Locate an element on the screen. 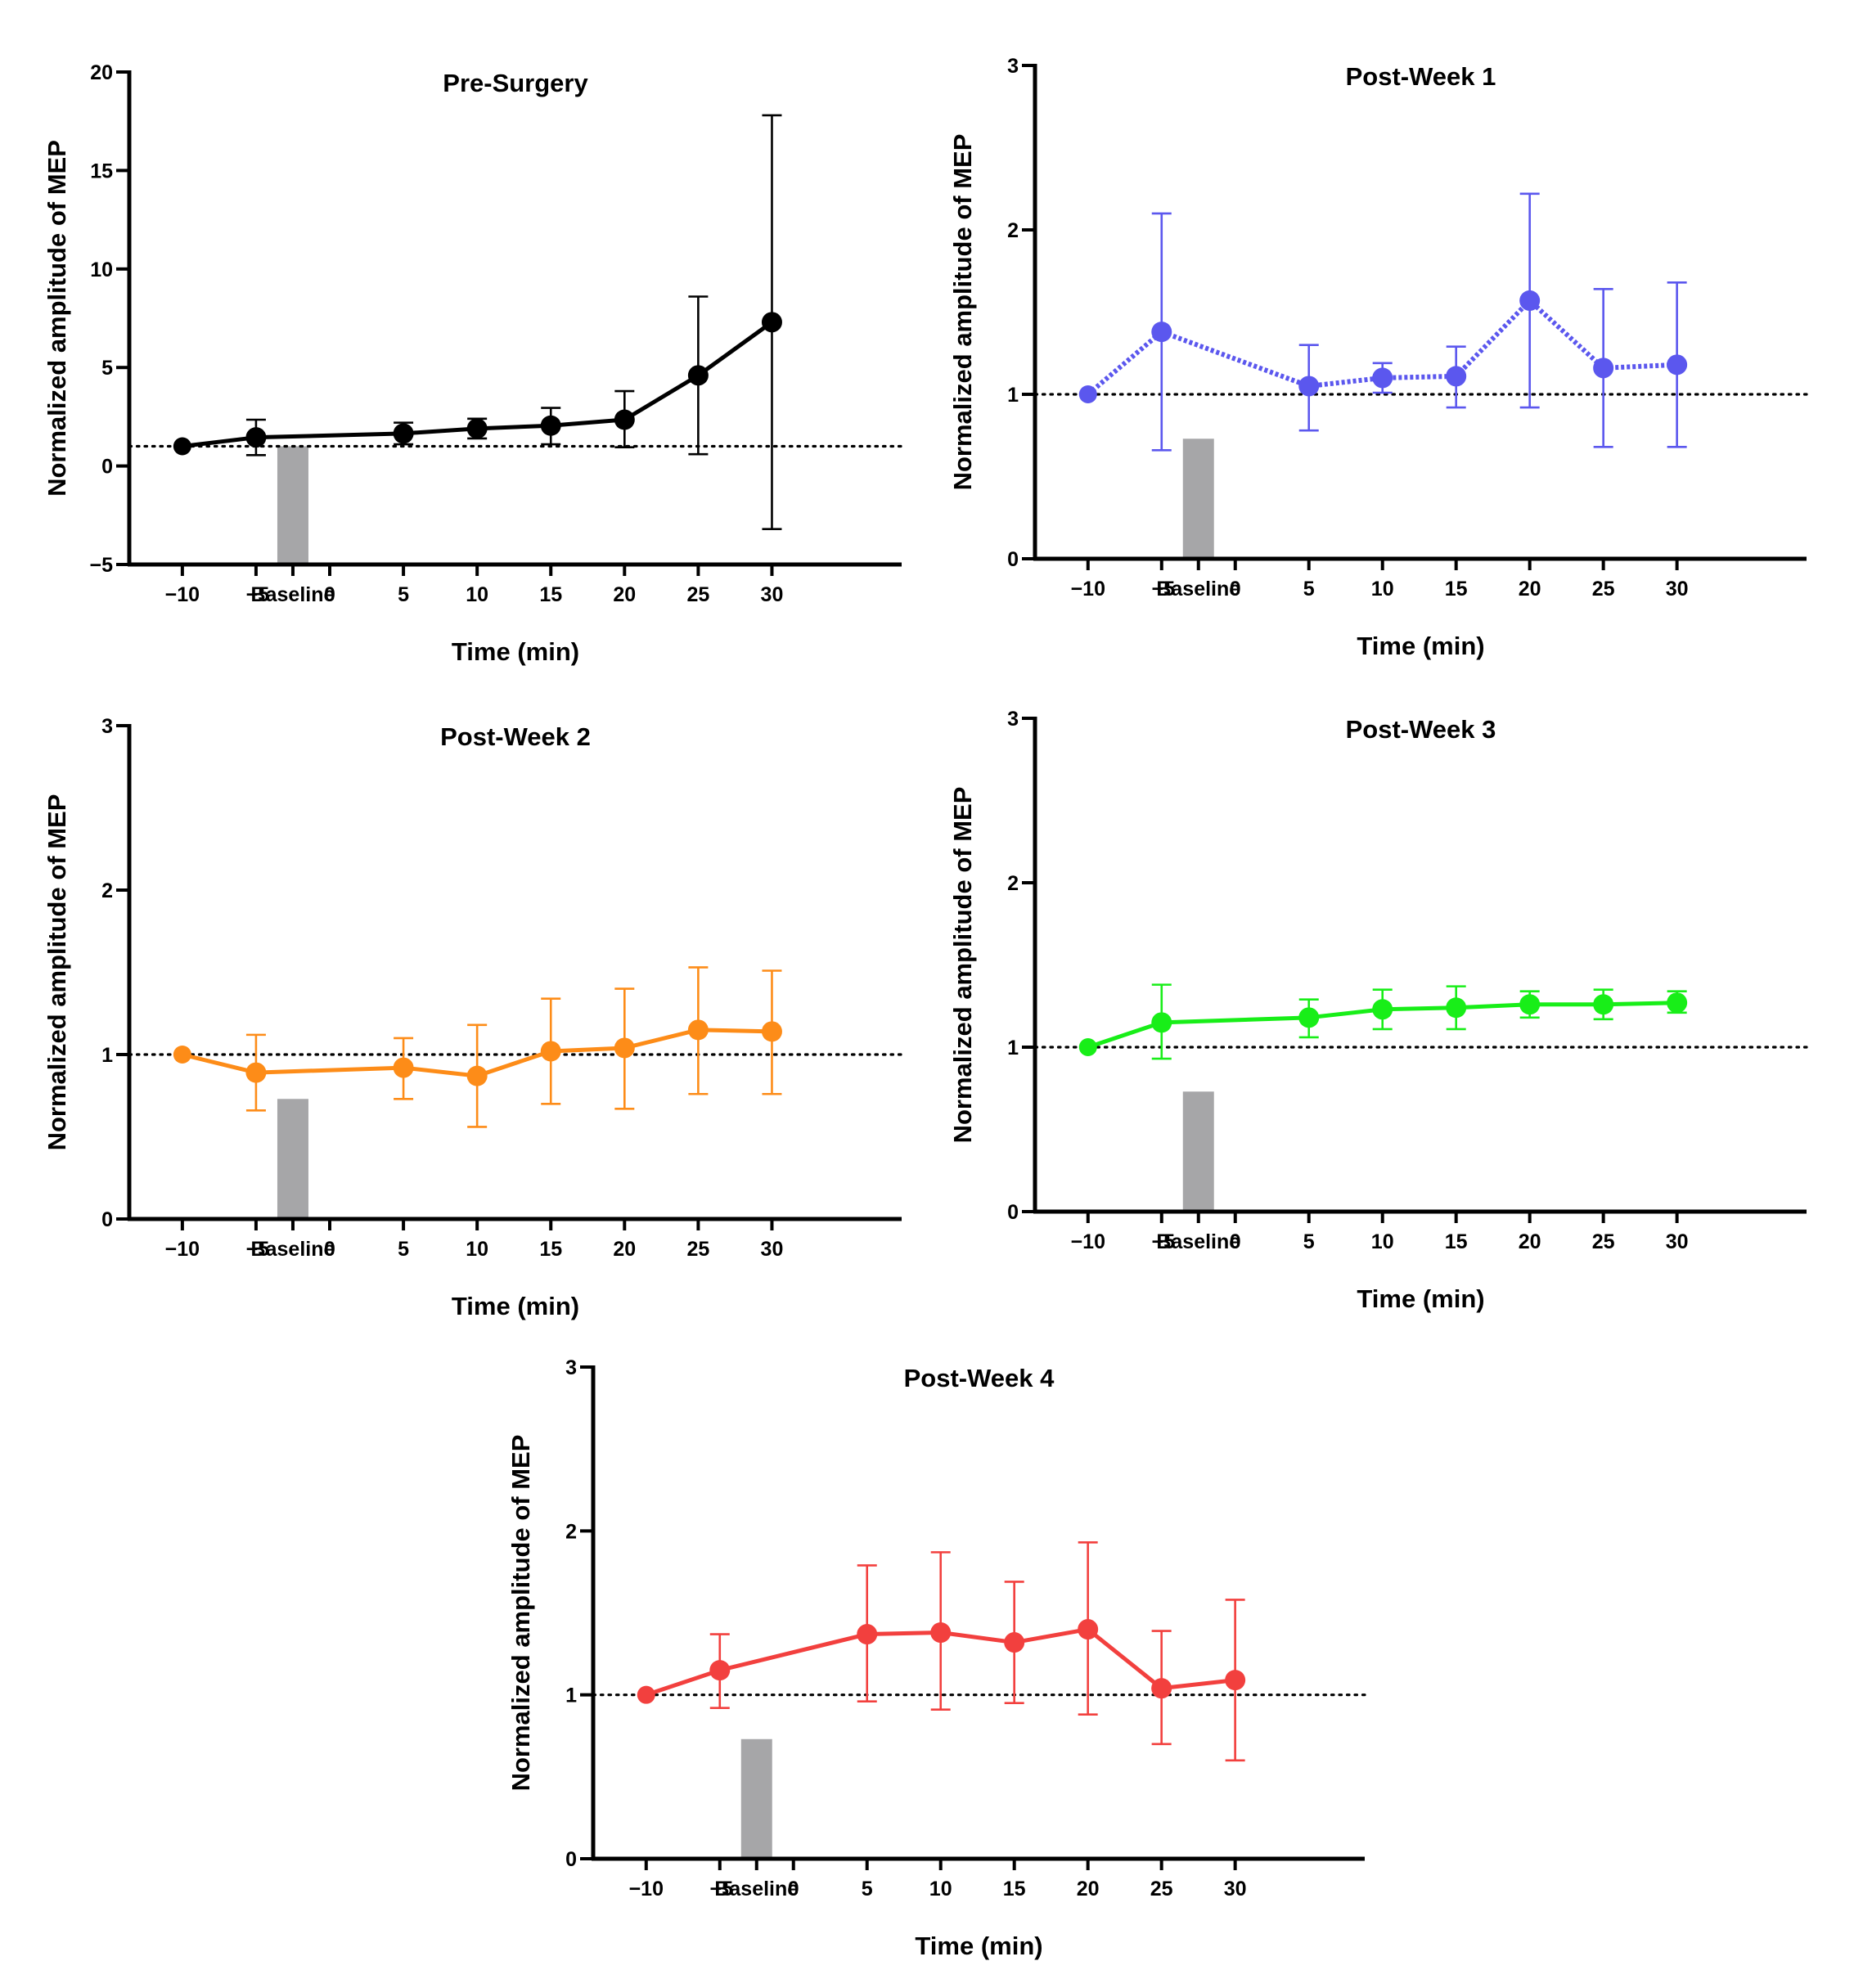 The height and width of the screenshot is (1988, 1854). chart2-y-tick-label-2: 2 is located at coordinates (1013, 230).